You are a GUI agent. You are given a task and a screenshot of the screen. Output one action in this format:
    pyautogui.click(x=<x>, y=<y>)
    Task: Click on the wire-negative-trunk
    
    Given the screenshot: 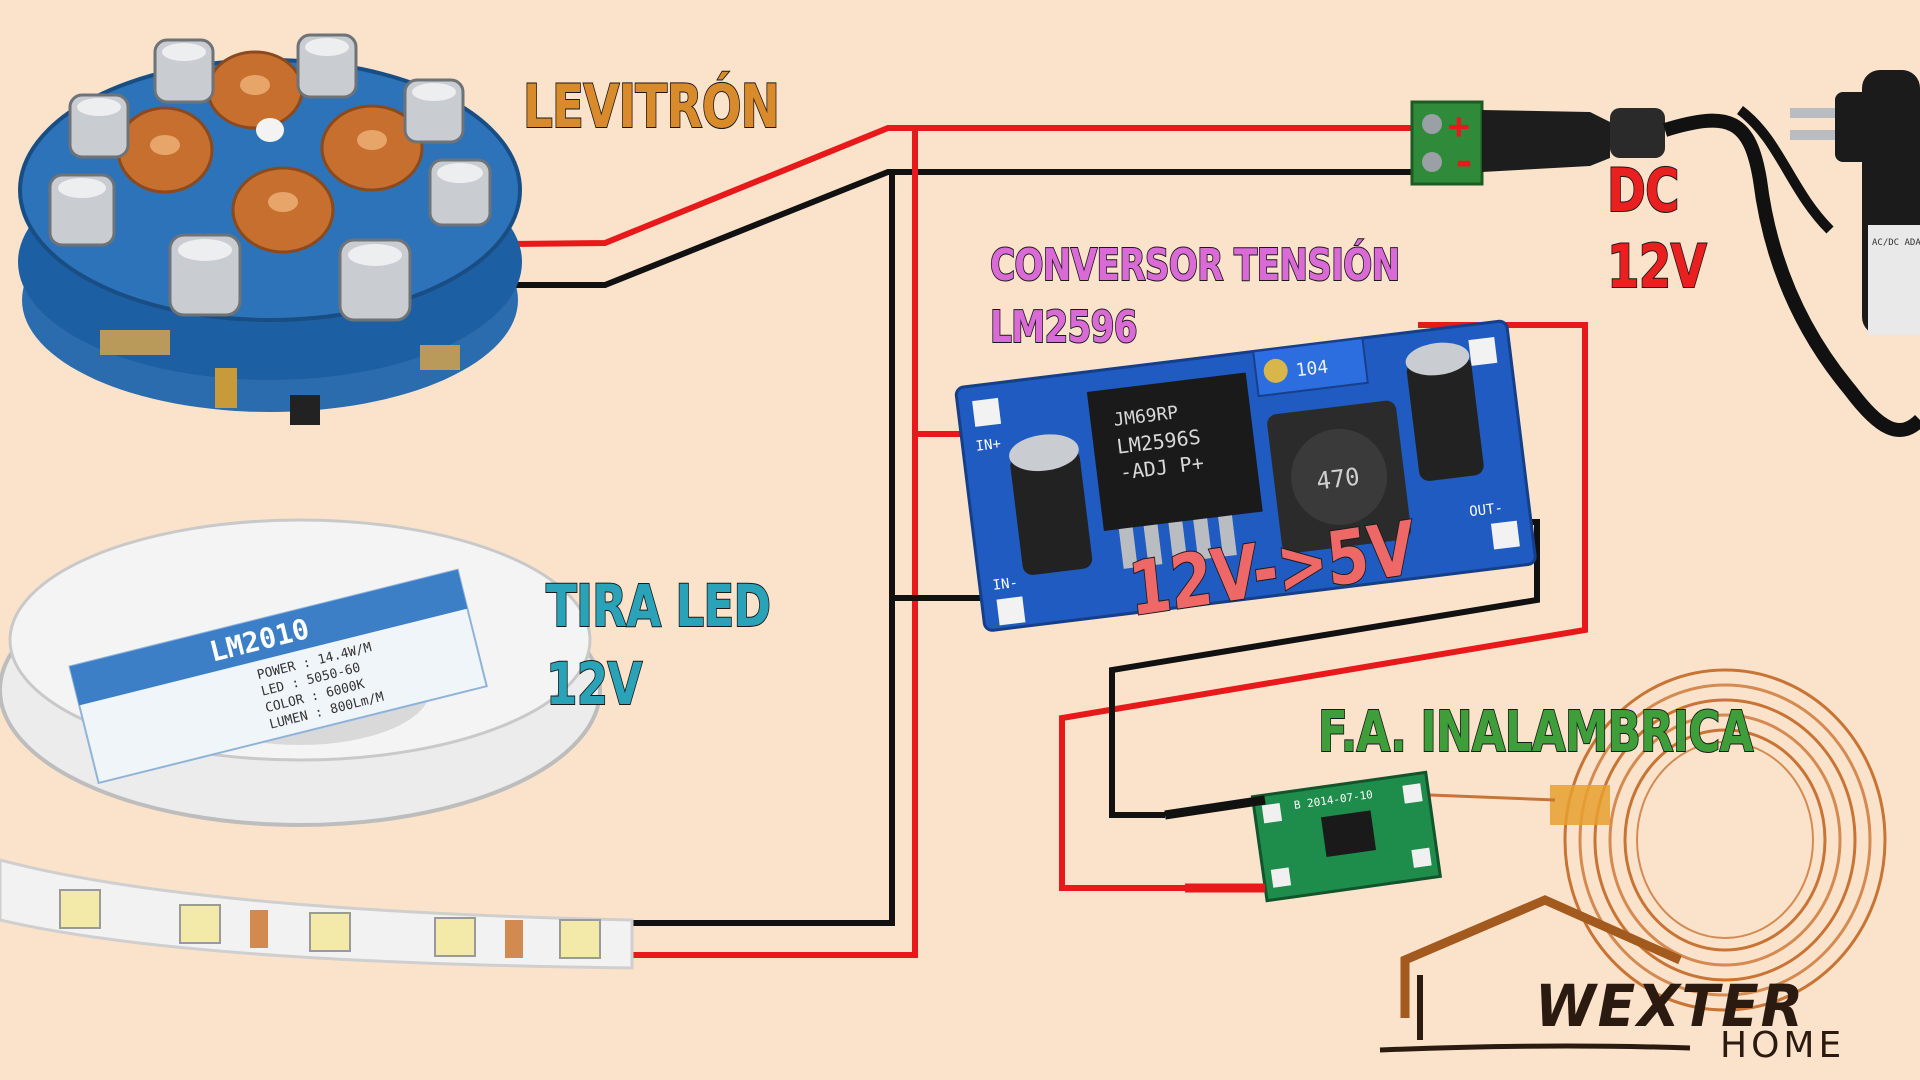 What is the action you would take?
    pyautogui.click(x=763, y=549)
    